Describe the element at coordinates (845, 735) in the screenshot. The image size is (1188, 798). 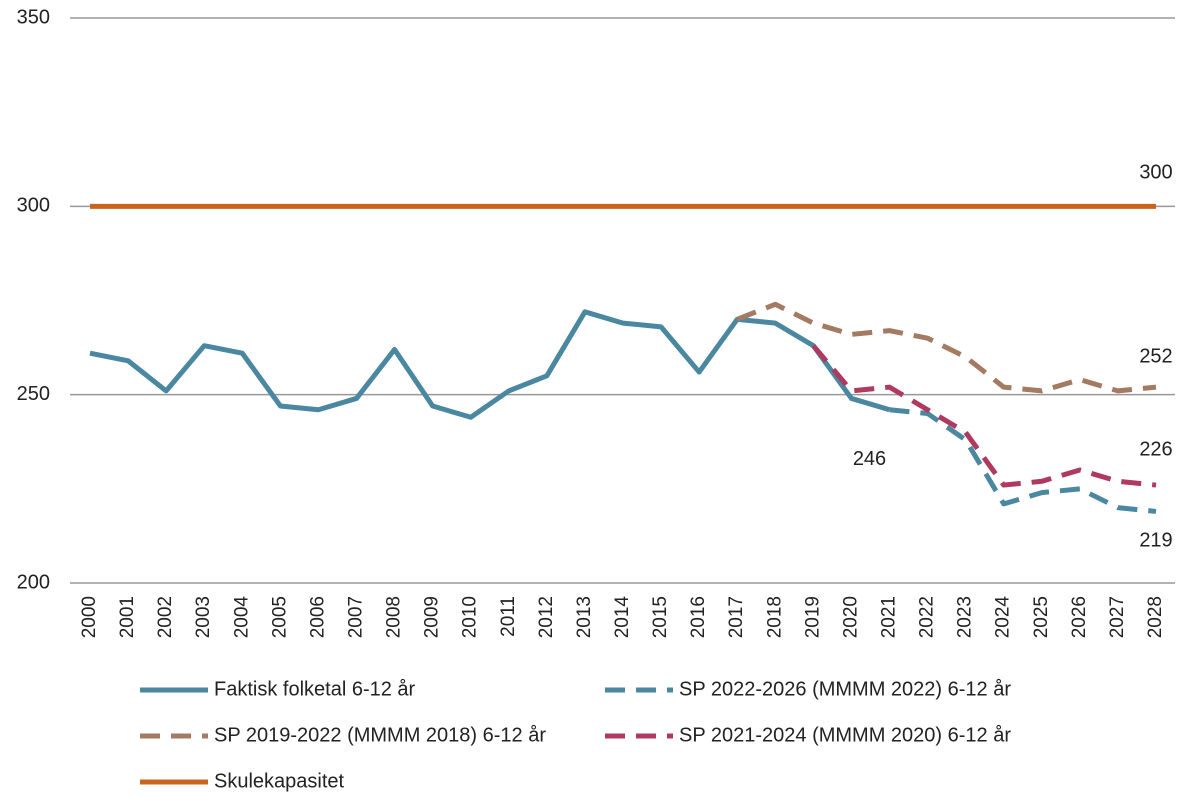
I see `legend-label: SP 2021-2024 (MMMM 2020) 6-12 år` at that location.